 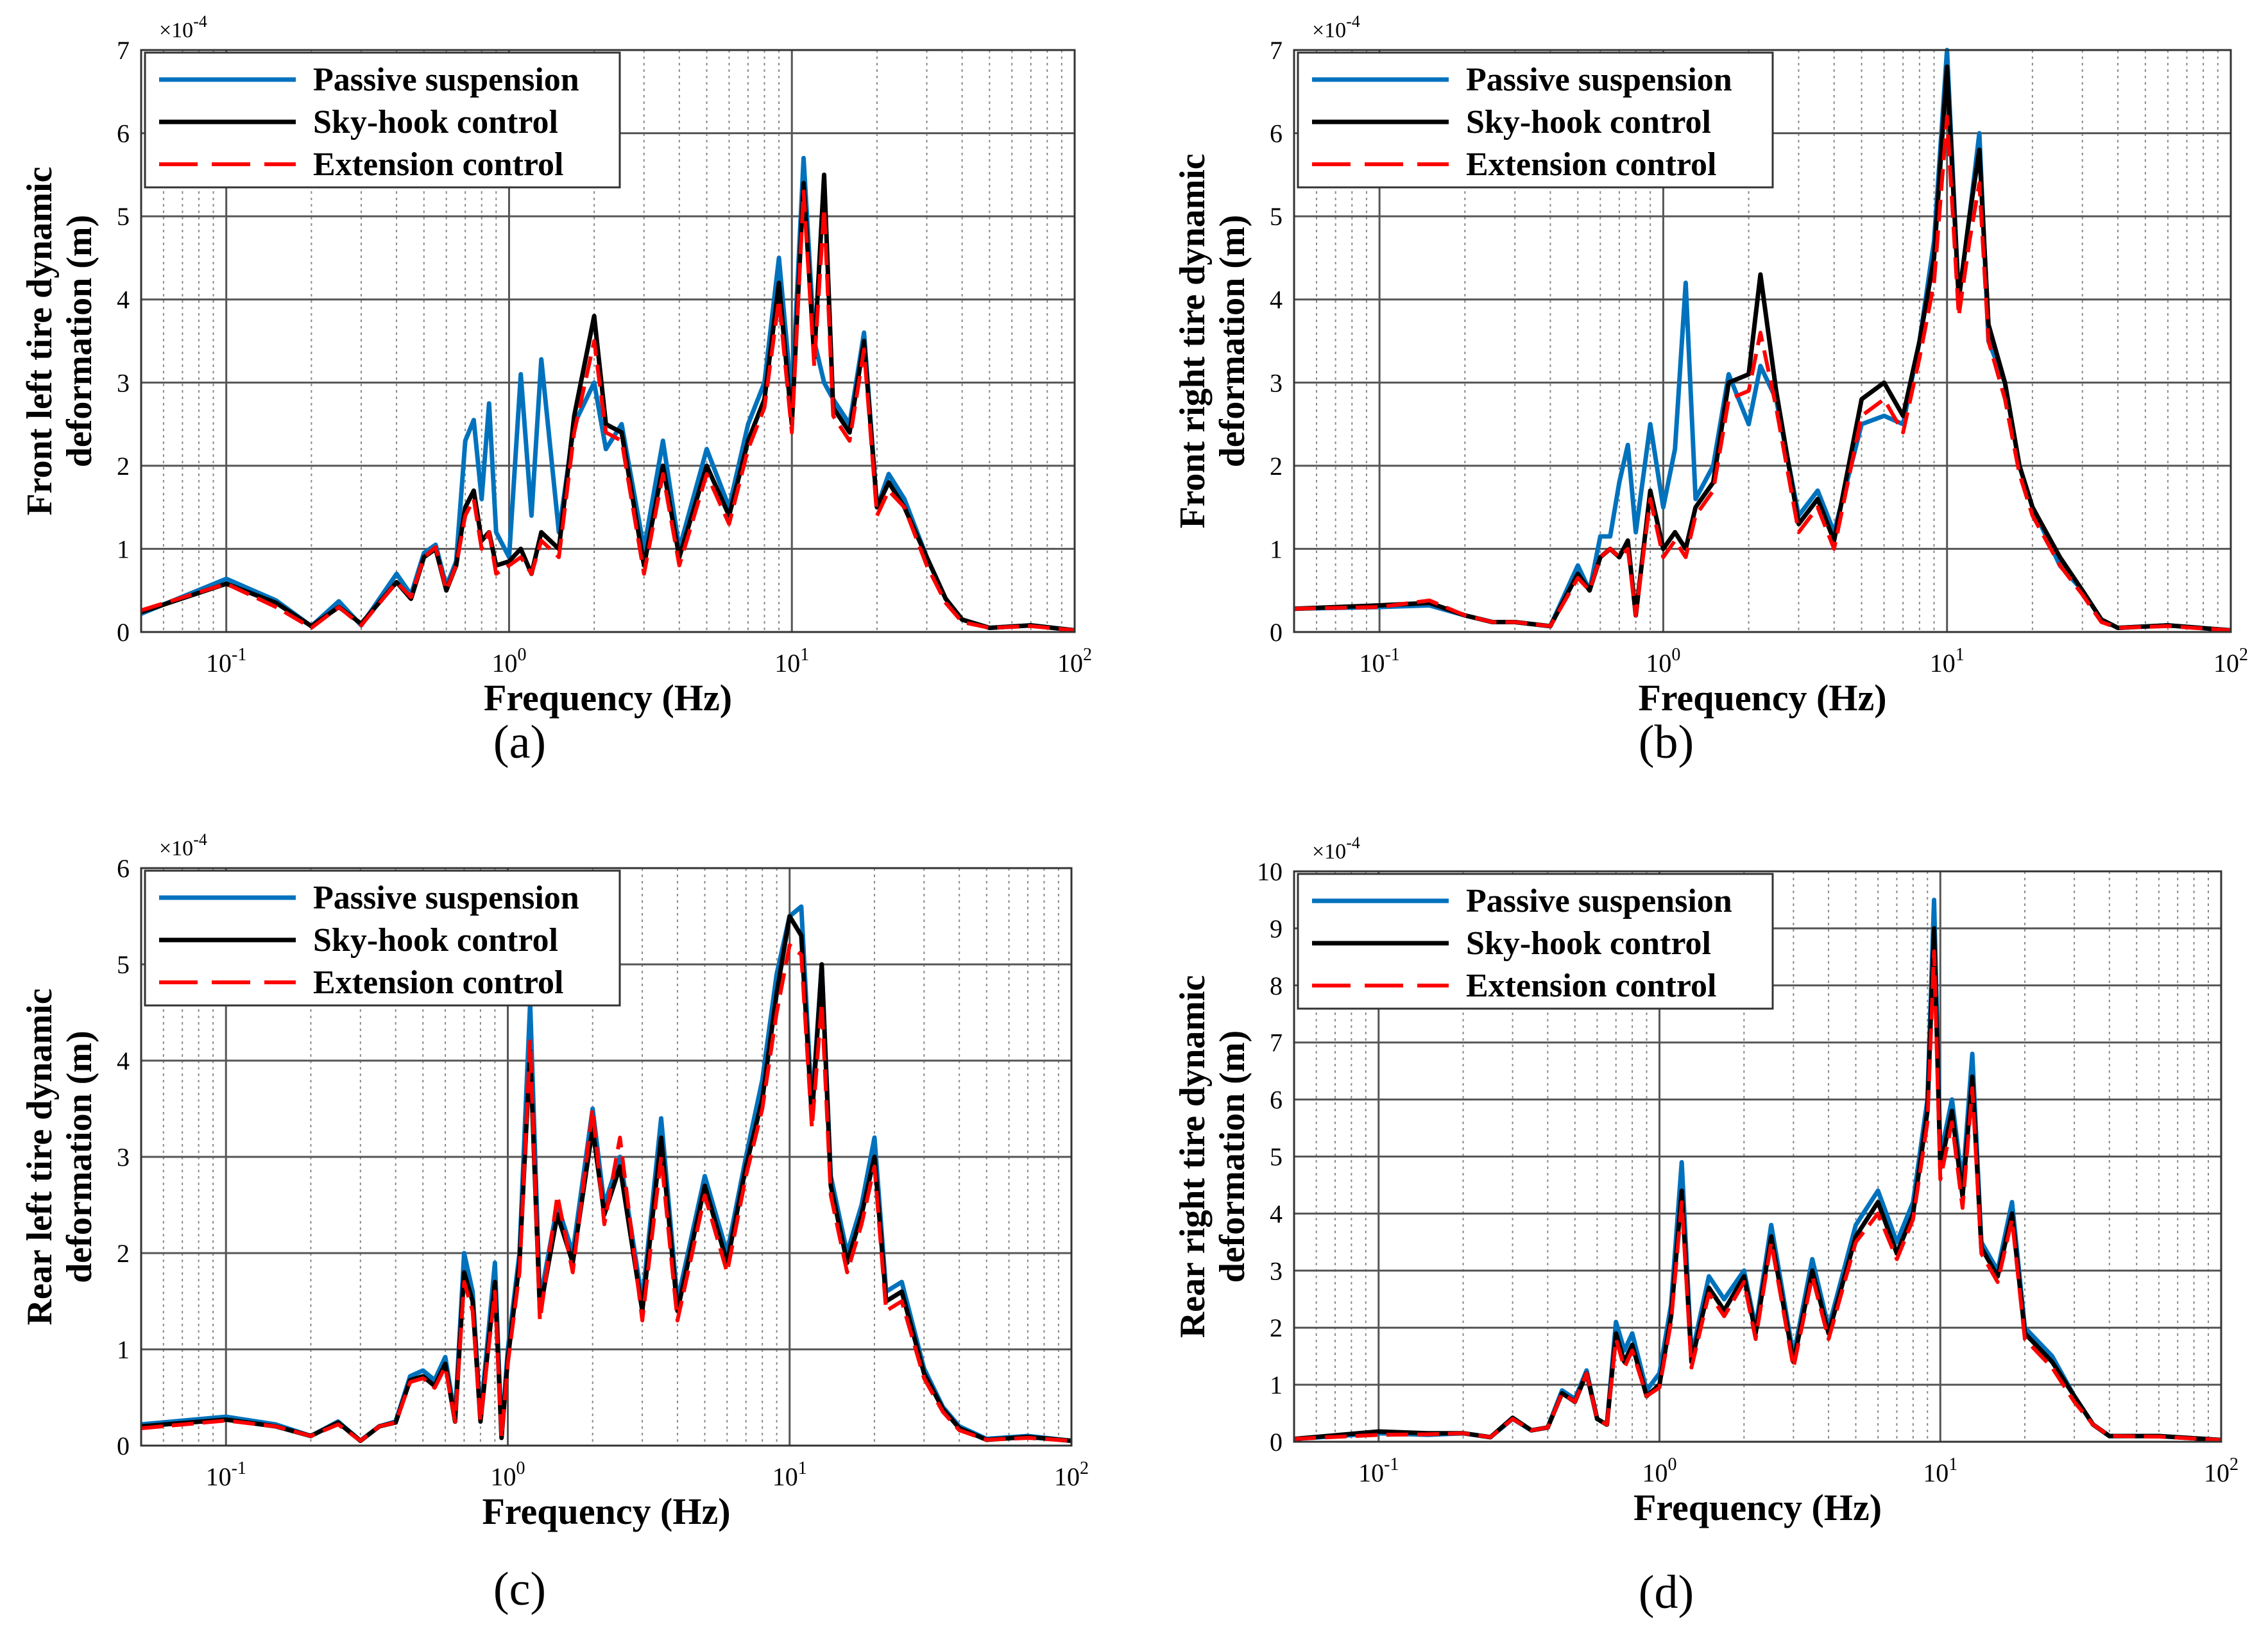 What do you see at coordinates (40, 341) in the screenshot?
I see `y-axis-label: Front left tire dynamic` at bounding box center [40, 341].